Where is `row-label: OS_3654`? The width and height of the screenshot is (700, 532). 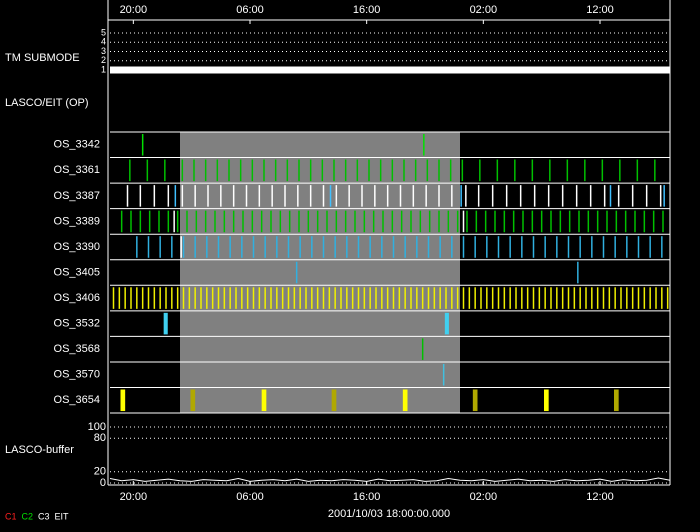
row-label: OS_3654 is located at coordinates (77, 400).